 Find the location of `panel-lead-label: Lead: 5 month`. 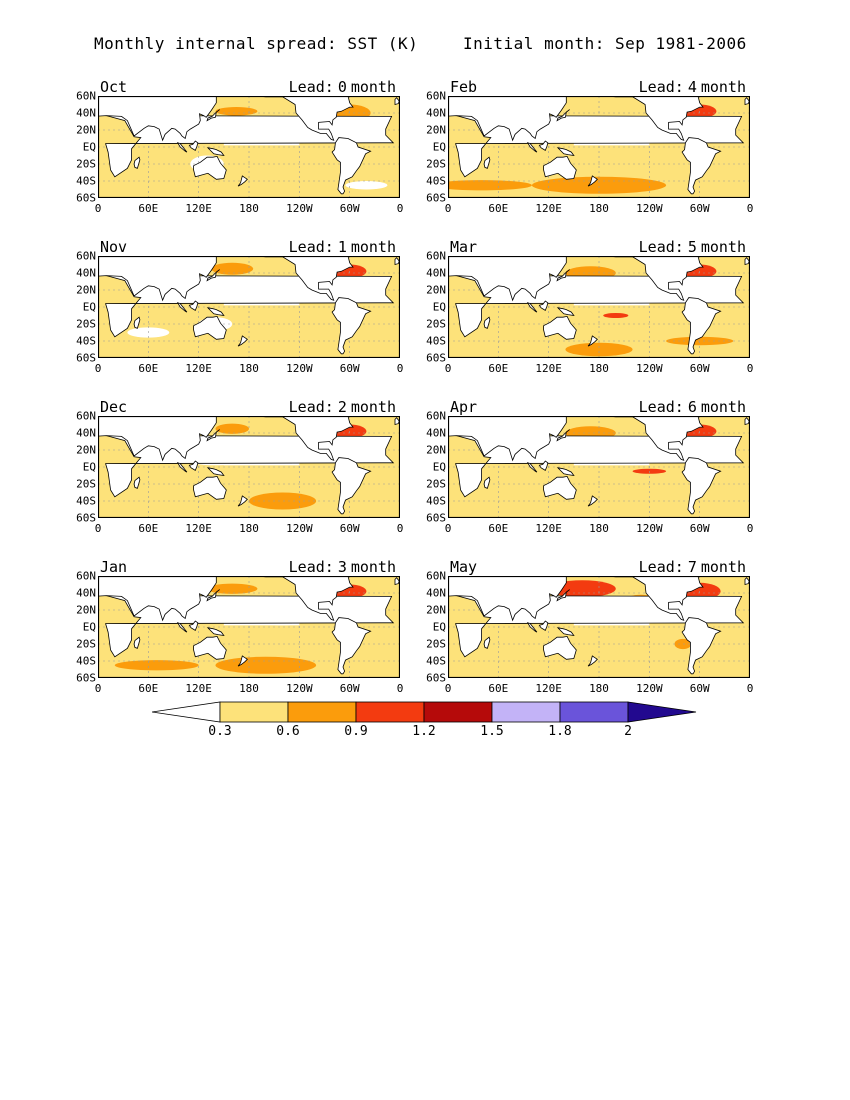

panel-lead-label: Lead: 5 month is located at coordinates (694, 247).